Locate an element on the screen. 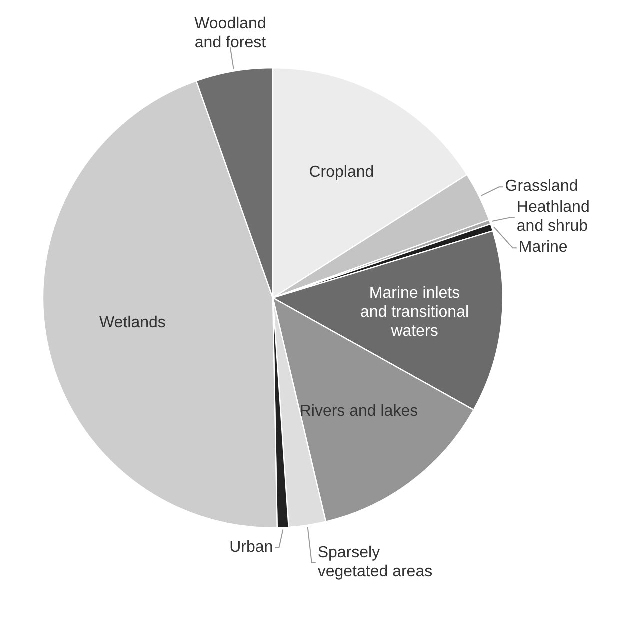 The height and width of the screenshot is (619, 620). slice-label: Woodland and forest is located at coordinates (230, 34).